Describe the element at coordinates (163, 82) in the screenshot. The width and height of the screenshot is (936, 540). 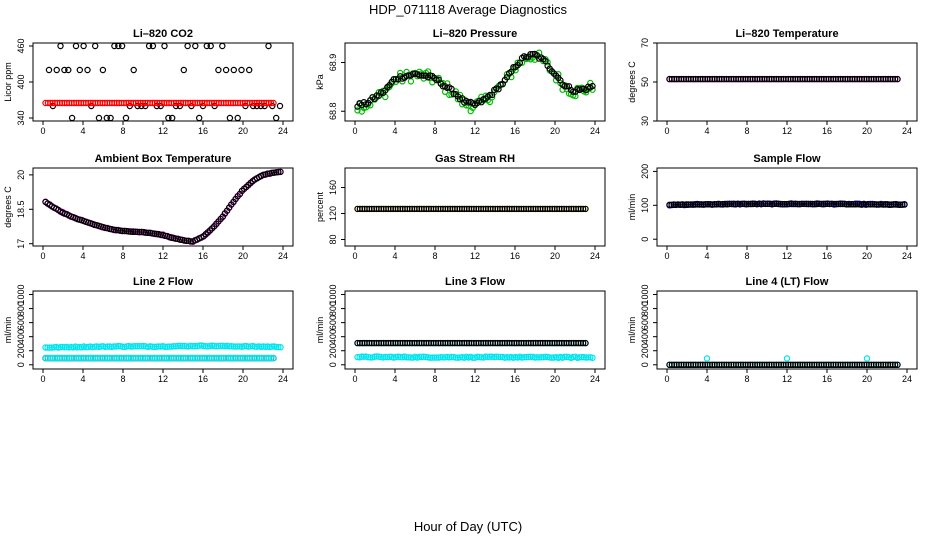
I see `plot-frame` at that location.